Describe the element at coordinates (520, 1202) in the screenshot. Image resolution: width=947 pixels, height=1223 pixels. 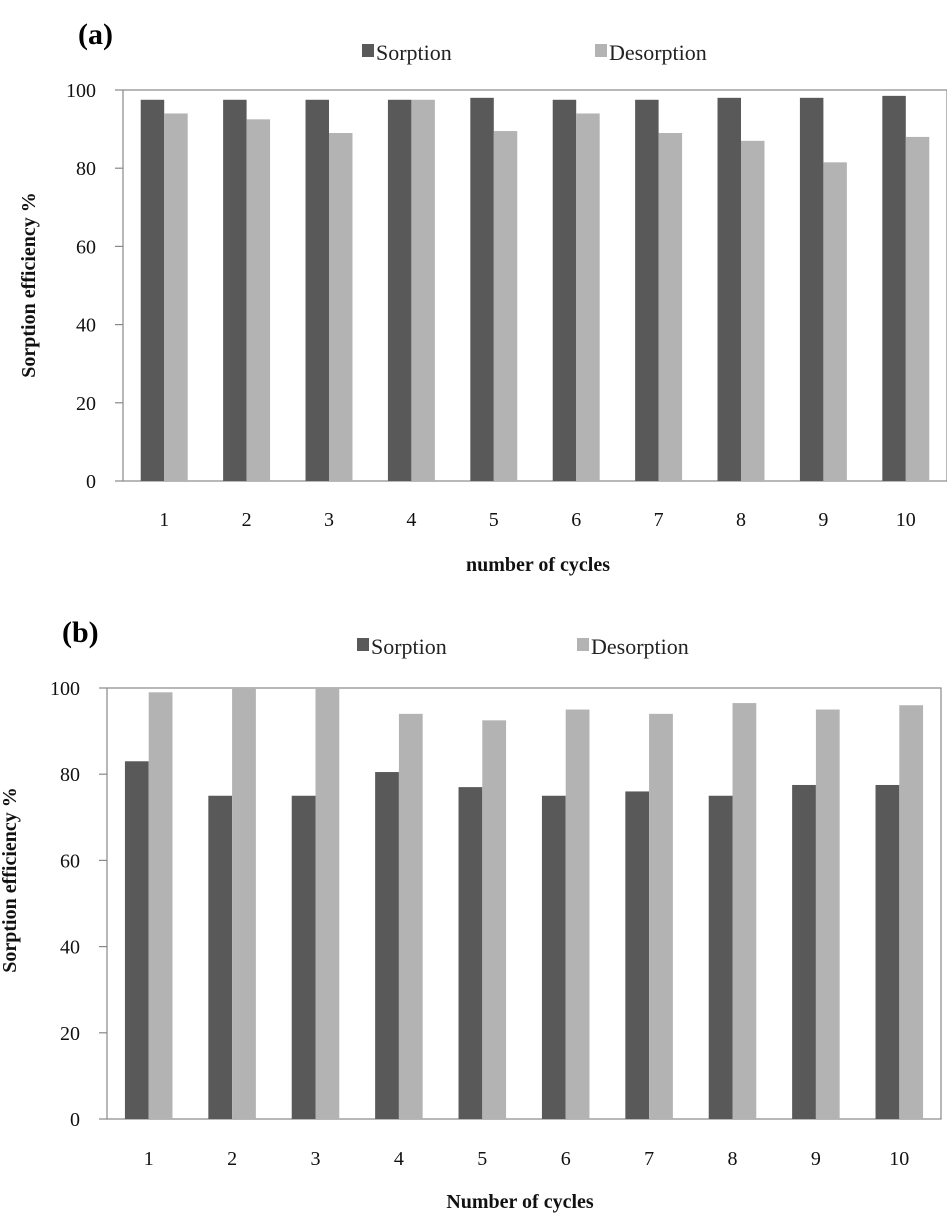
I see `x-axis-title: Number of cycles` at that location.